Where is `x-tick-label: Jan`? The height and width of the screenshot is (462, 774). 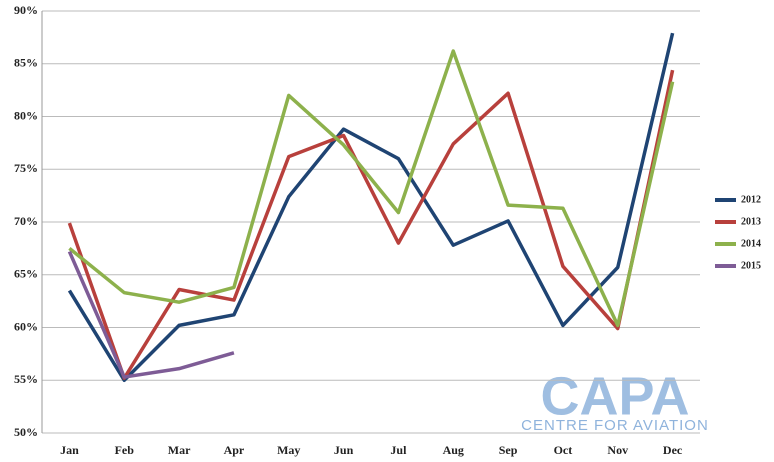
x-tick-label: Jan is located at coordinates (69, 450).